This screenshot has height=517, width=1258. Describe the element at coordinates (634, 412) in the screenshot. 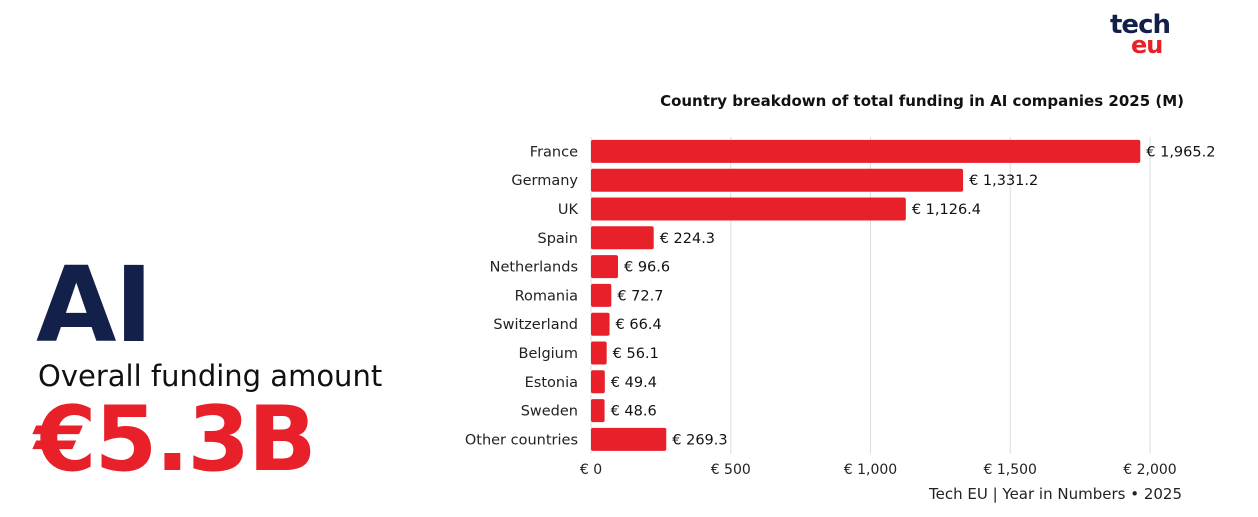

I see `data-label: € 48.6` at that location.